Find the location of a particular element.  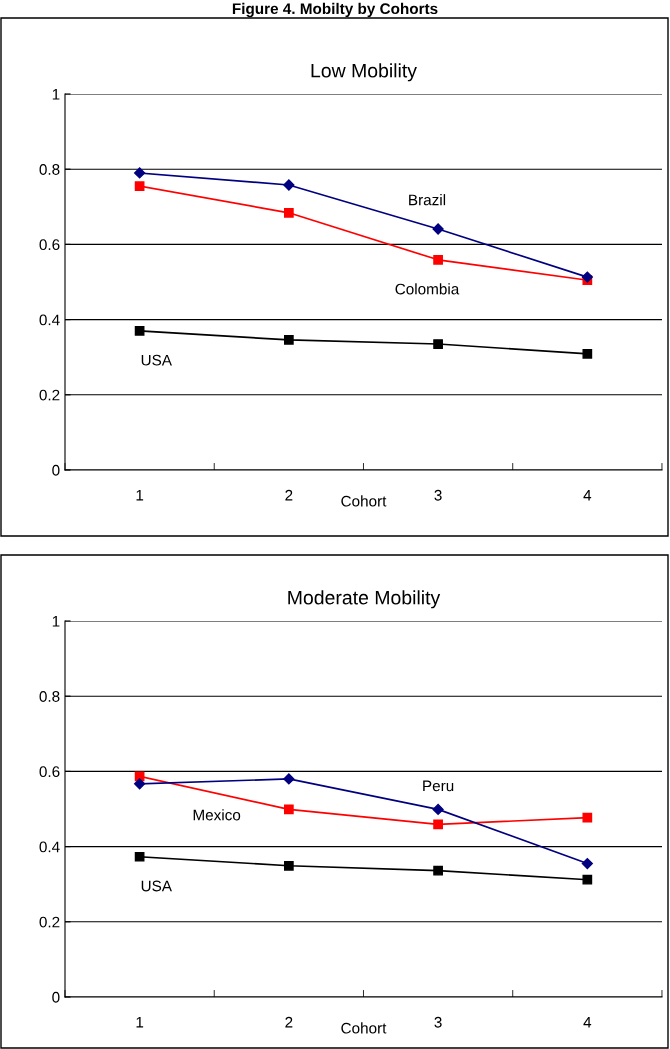

series-label: Brazil is located at coordinates (427, 200).